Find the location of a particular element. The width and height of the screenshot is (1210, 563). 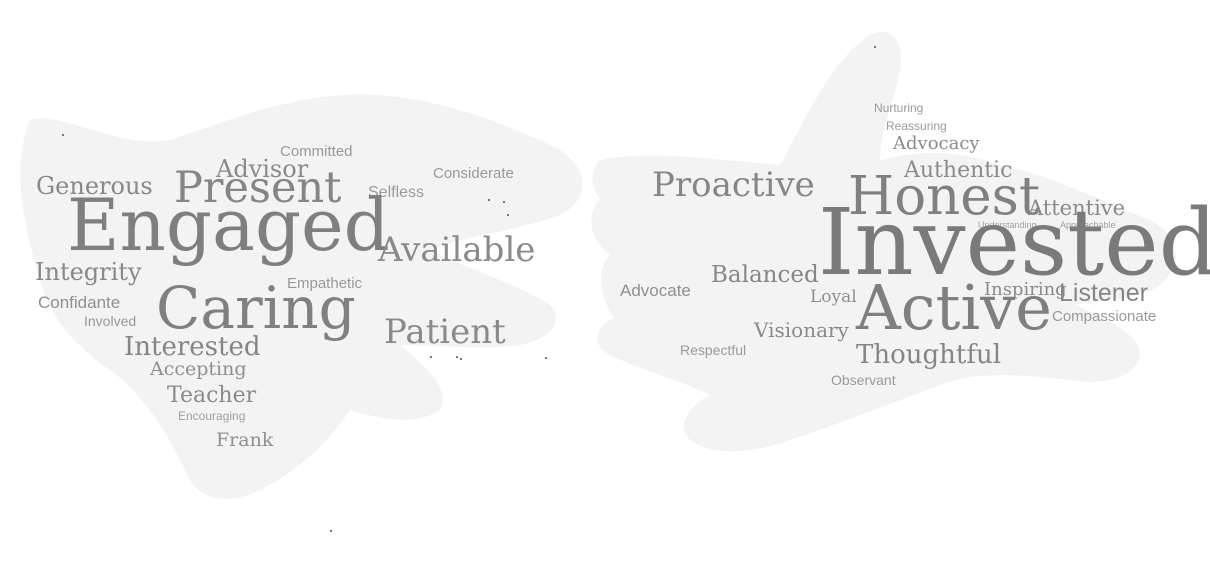

word-accepting: Accepting is located at coordinates (198, 369).